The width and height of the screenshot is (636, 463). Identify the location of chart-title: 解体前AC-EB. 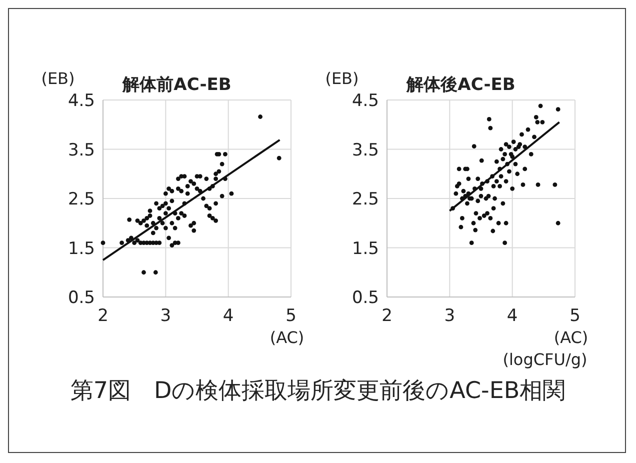
(177, 85).